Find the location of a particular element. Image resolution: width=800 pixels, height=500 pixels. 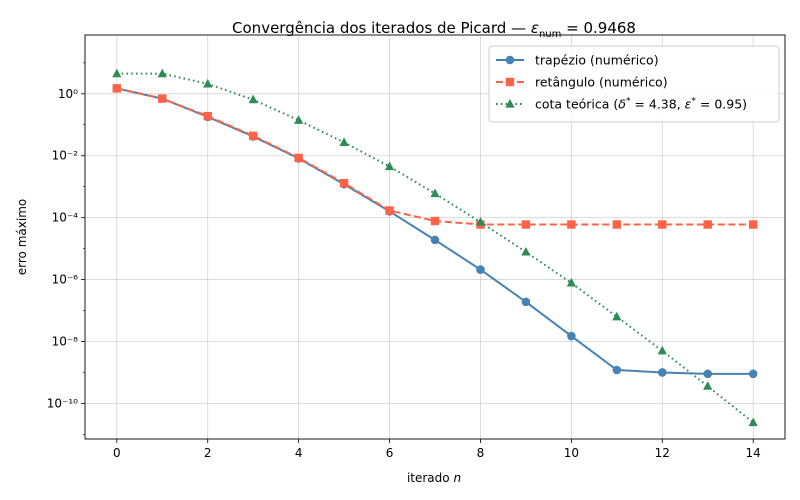

x-tick-label: 4 is located at coordinates (299, 453).